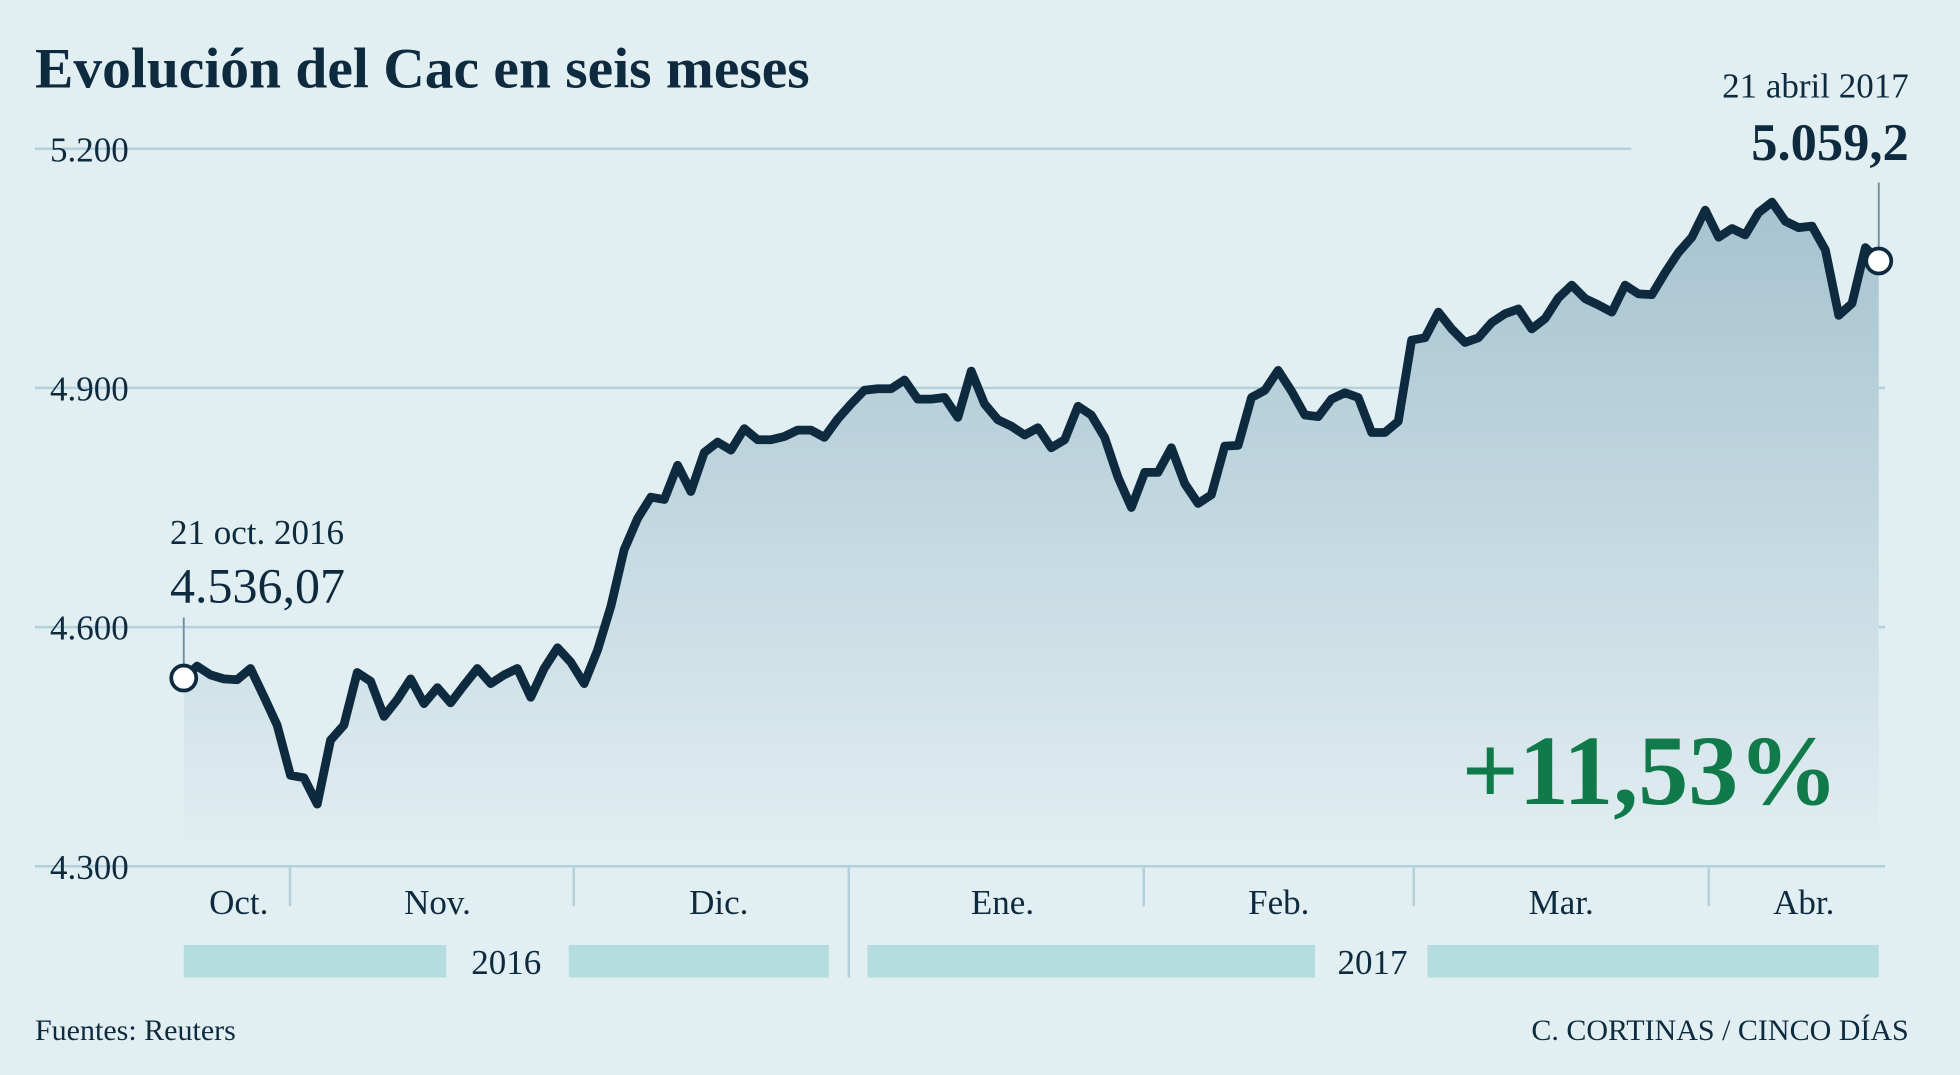  What do you see at coordinates (257, 532) in the screenshot?
I see `start-date: 21 oct. 2016` at bounding box center [257, 532].